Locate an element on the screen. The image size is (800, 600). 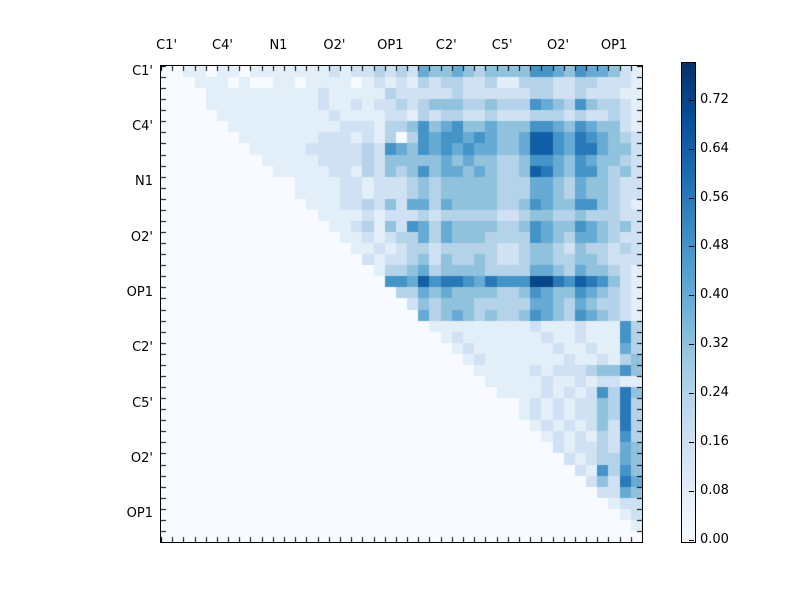
y-axis-label: C4' is located at coordinates (142, 126).